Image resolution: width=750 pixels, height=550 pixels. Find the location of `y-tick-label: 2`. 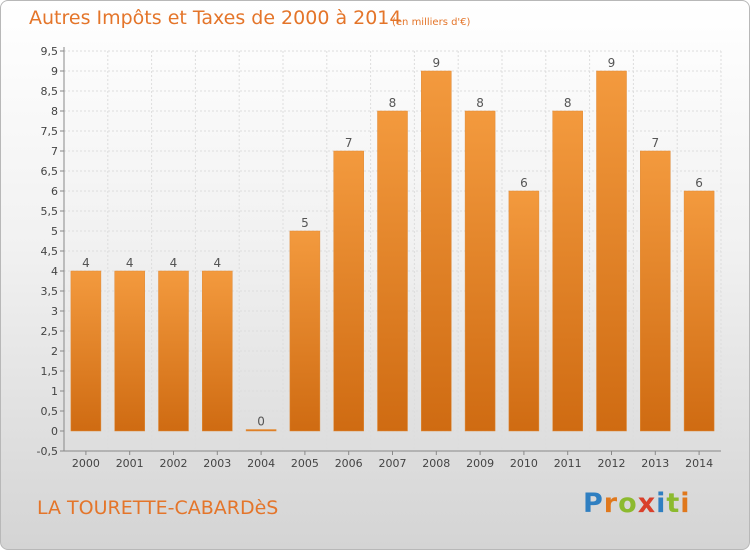

y-tick-label: 2 is located at coordinates (54, 351).